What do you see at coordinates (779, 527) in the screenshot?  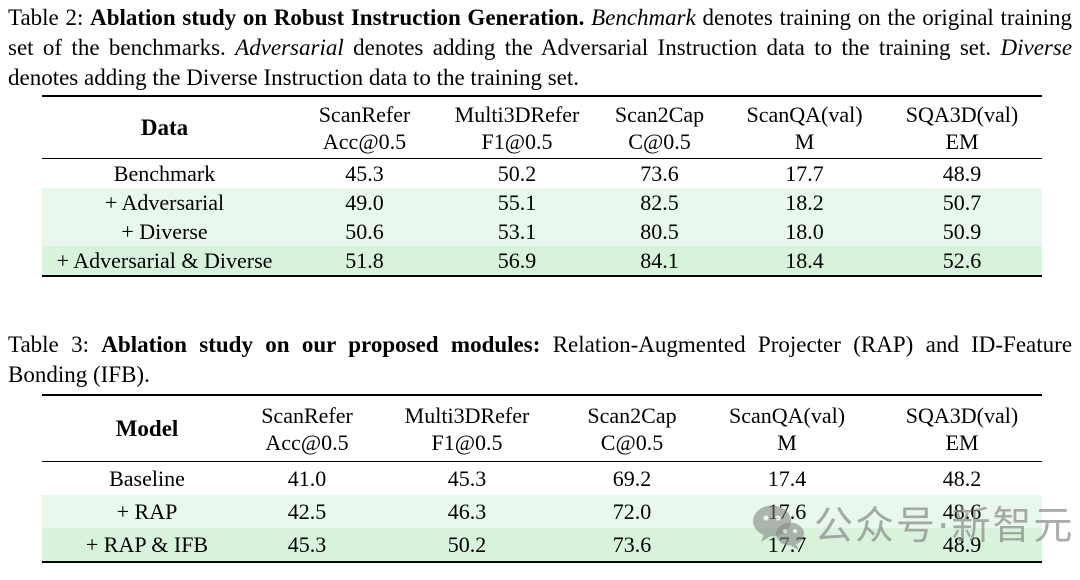 I see `wechat-icon` at bounding box center [779, 527].